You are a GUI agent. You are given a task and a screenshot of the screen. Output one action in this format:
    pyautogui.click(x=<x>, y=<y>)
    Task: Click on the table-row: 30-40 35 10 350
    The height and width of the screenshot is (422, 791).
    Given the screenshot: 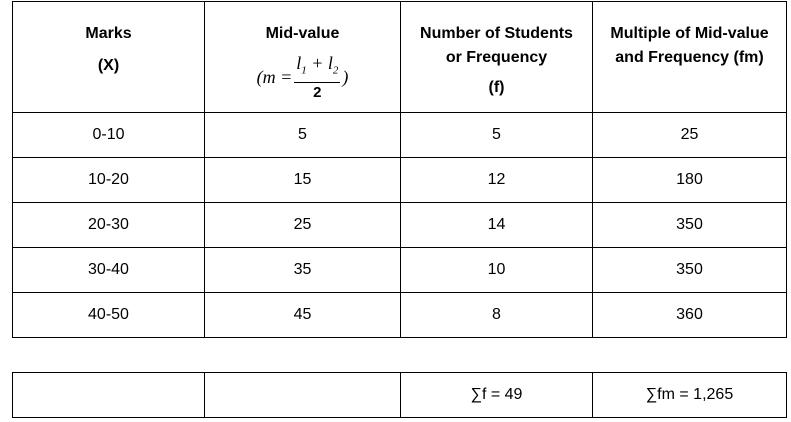 What is the action you would take?
    pyautogui.click(x=399, y=270)
    